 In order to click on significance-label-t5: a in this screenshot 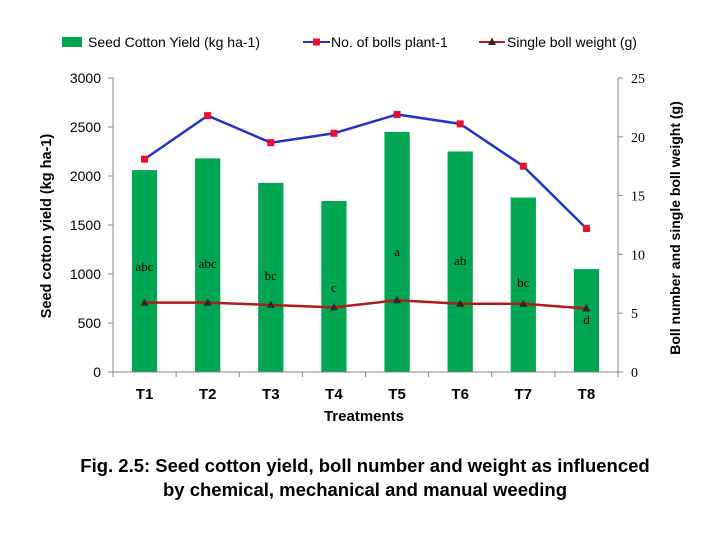, I will do `click(397, 251)`.